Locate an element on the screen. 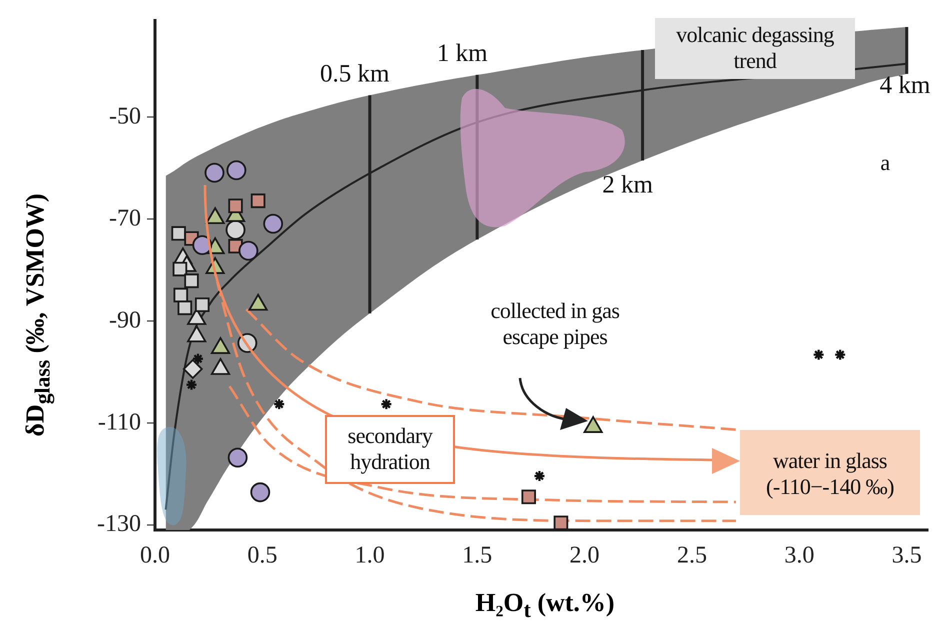  x-tick-label: 3.5 is located at coordinates (907, 555).